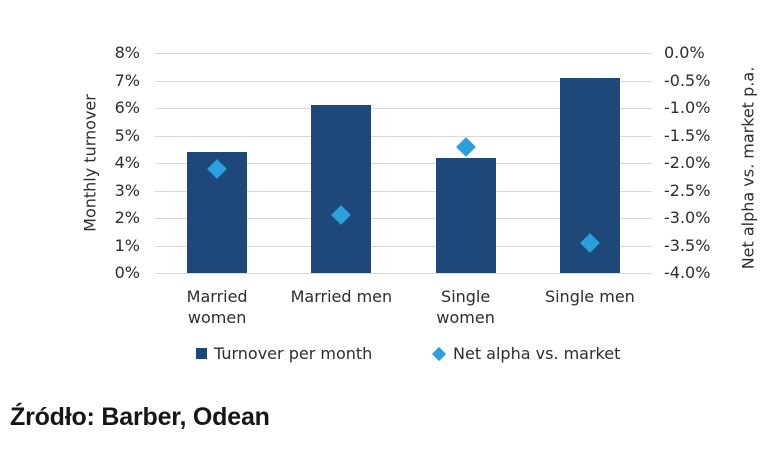  Describe the element at coordinates (127, 107) in the screenshot. I see `left-axis-tick-label: 6%` at that location.